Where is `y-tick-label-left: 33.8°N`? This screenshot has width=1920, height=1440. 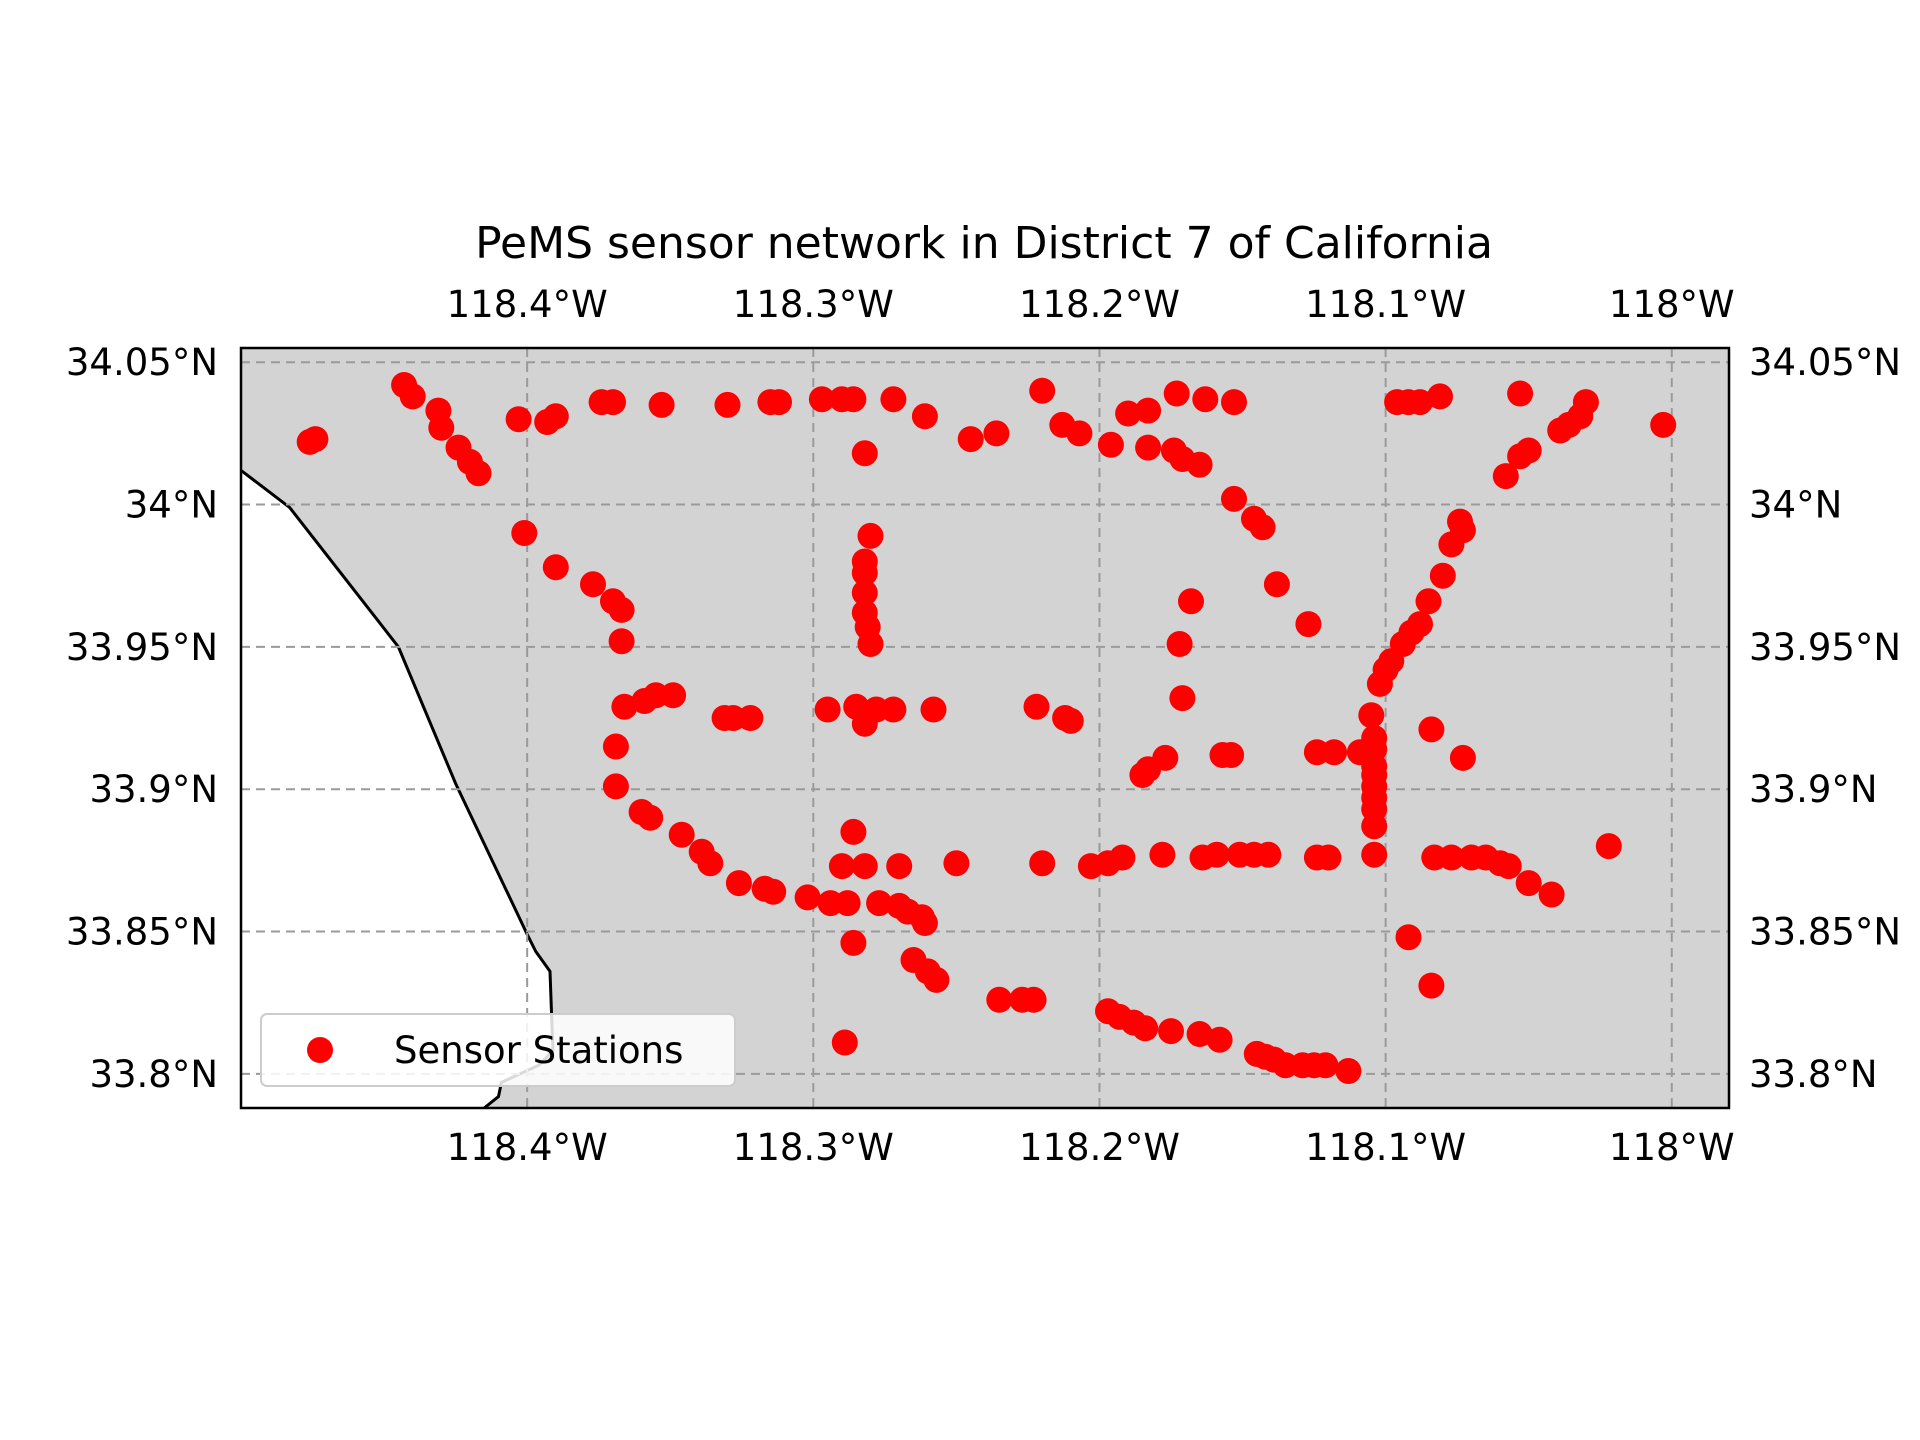 y-tick-label-left: 33.8°N is located at coordinates (153, 1074).